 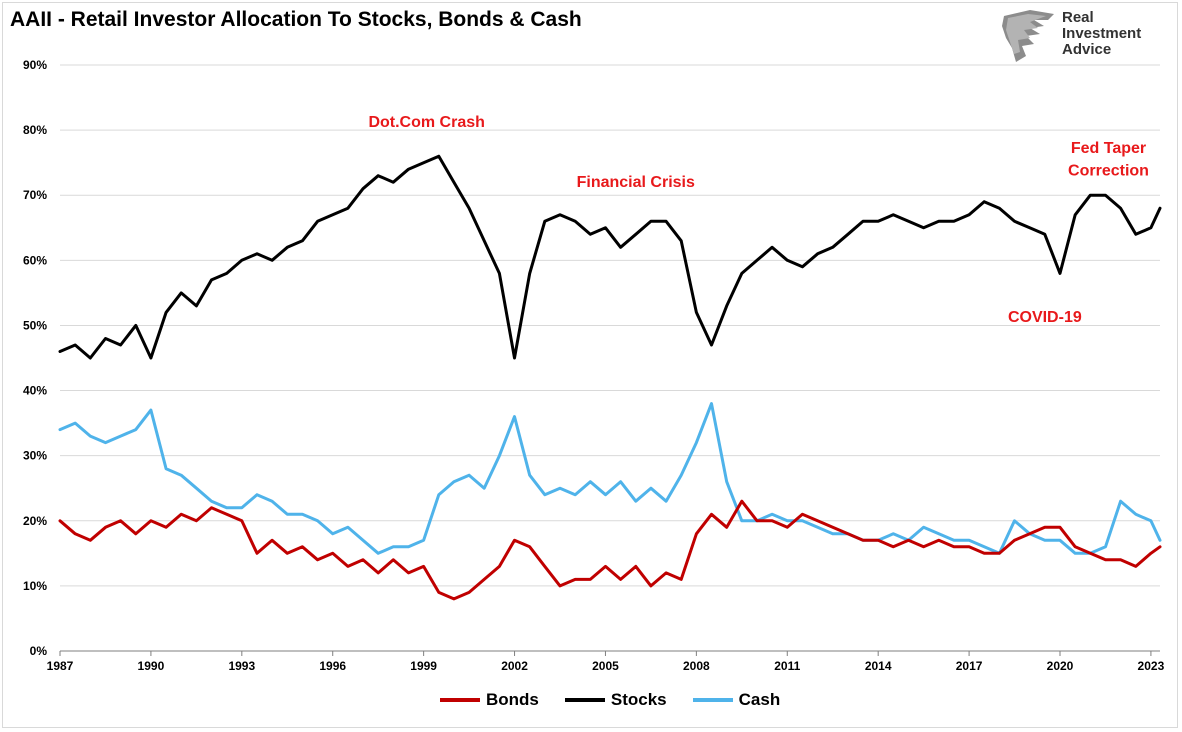 I want to click on y-tick-label: 50%, so click(x=35, y=325).